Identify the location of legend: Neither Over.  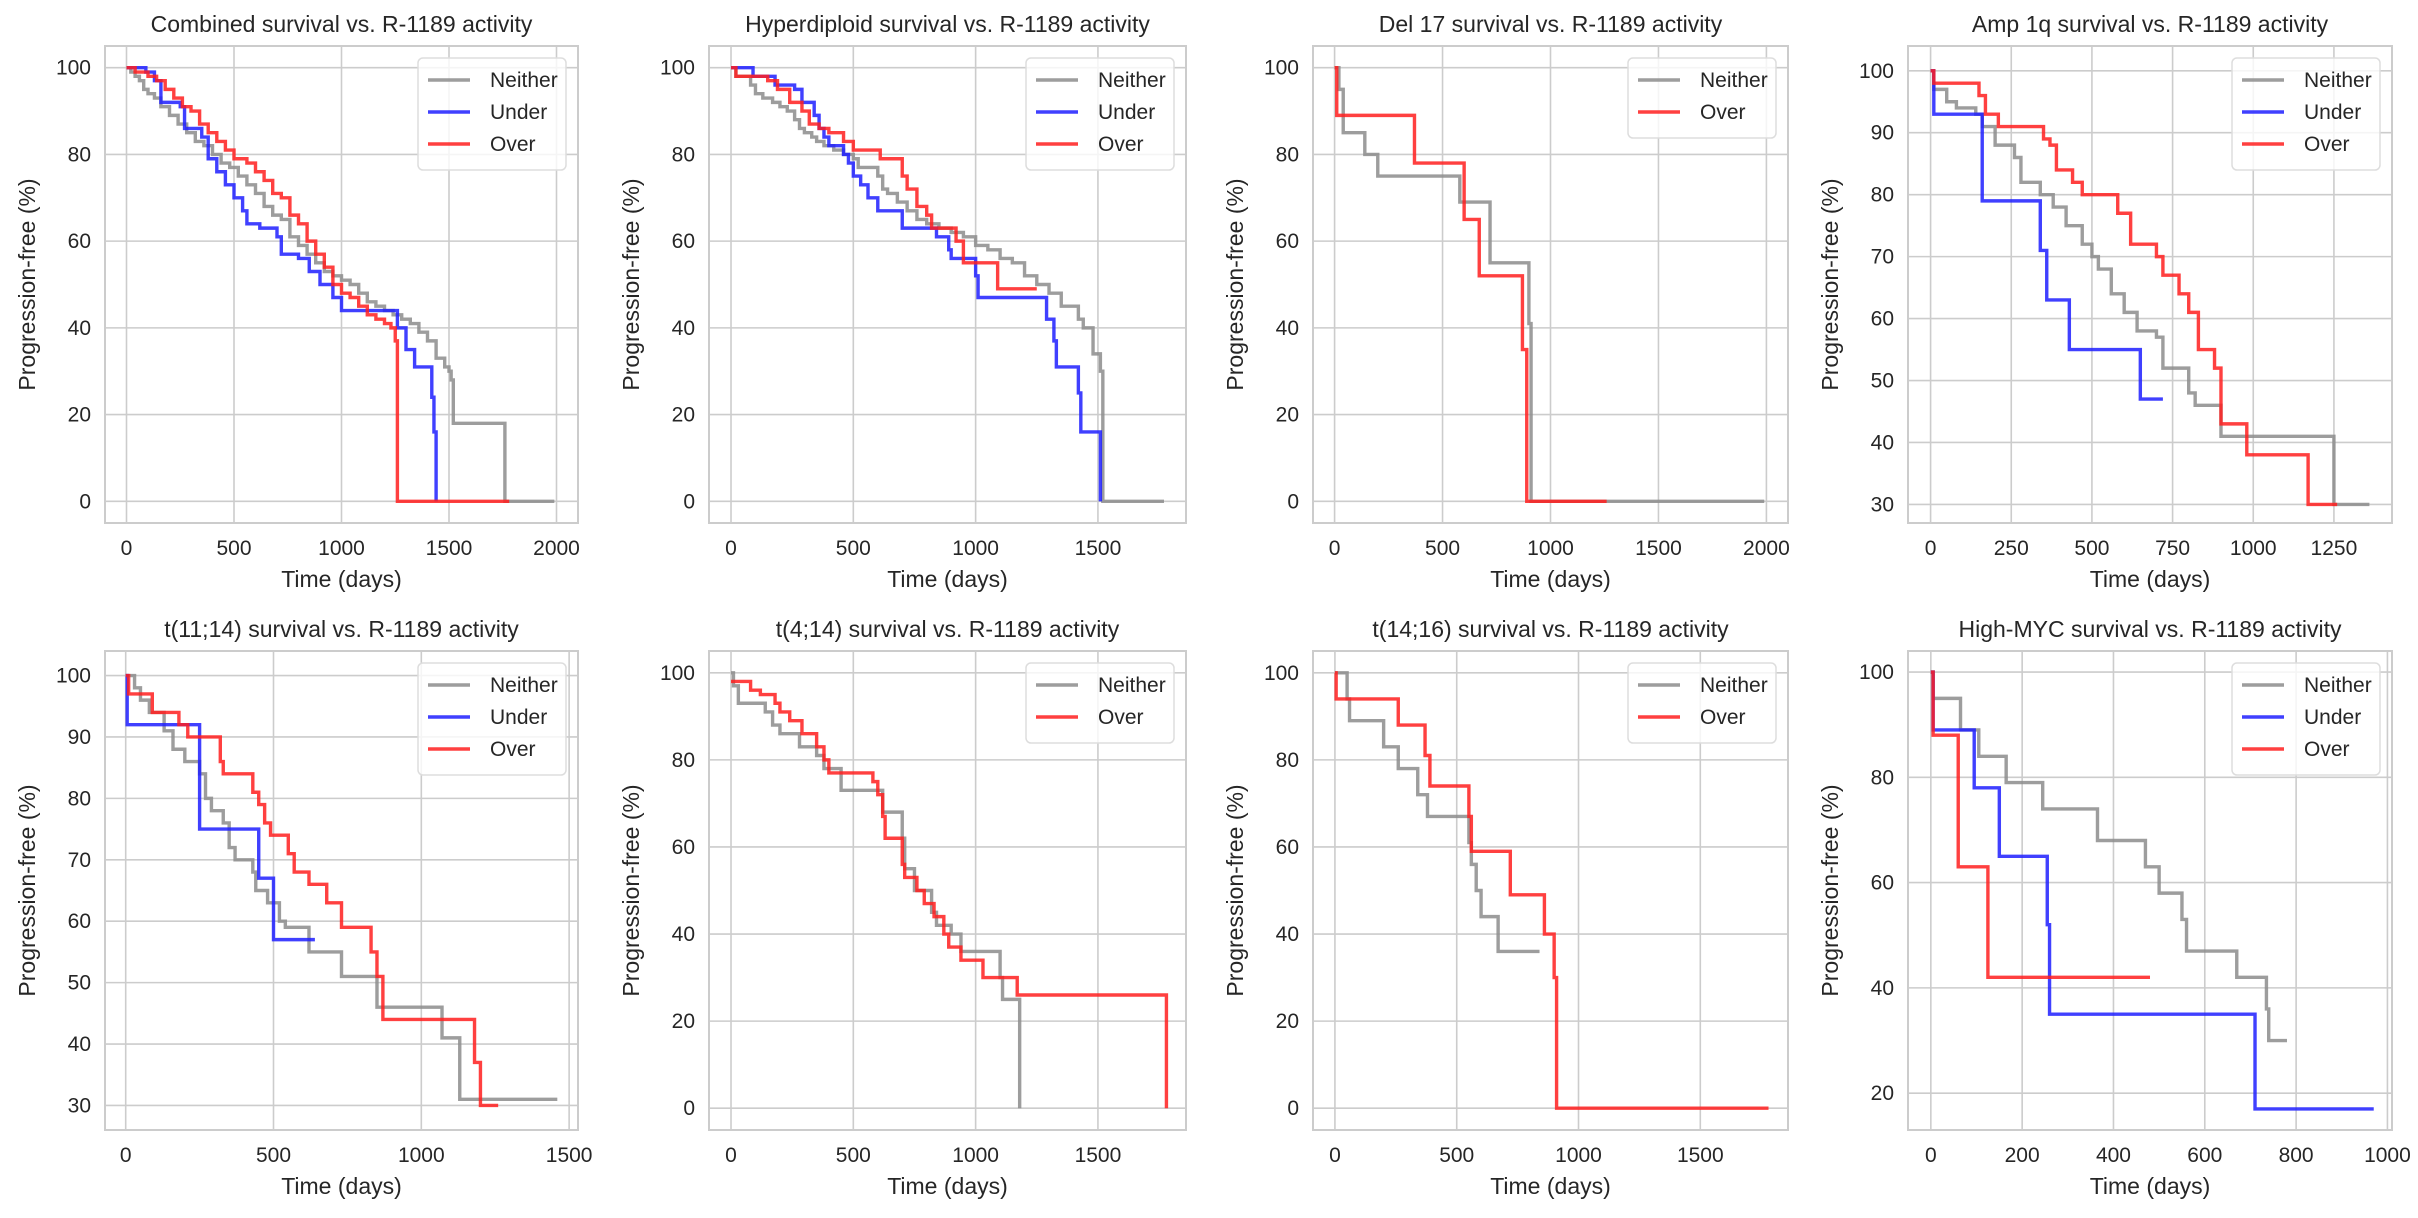
(1100, 703).